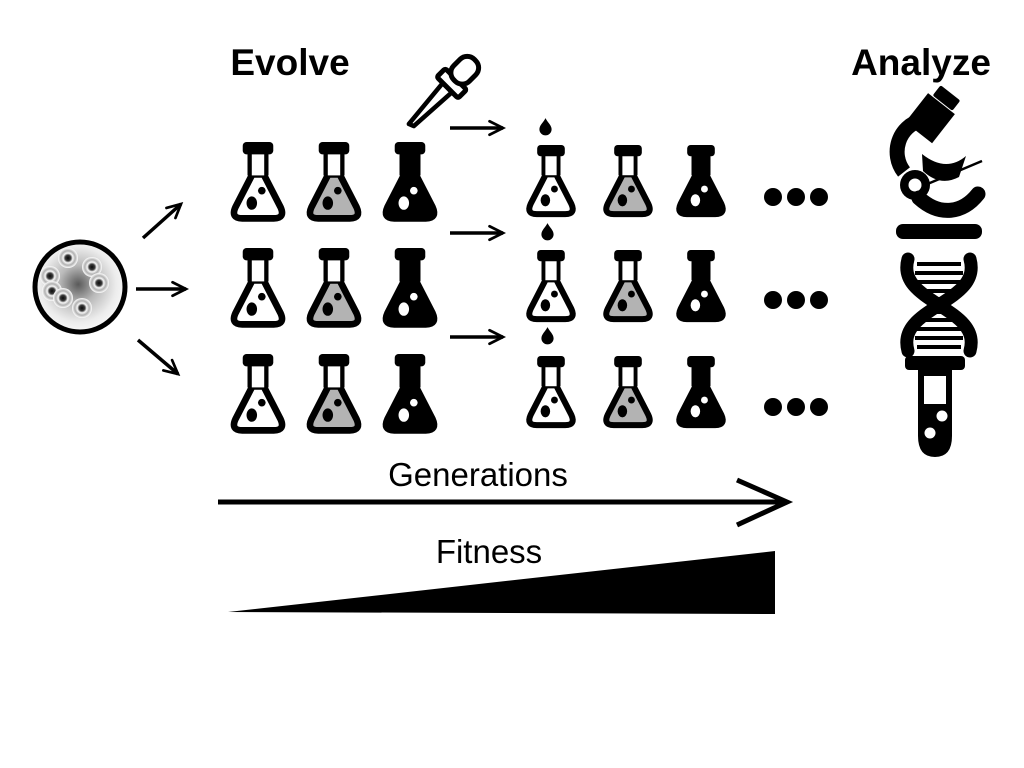  What do you see at coordinates (157, 356) in the screenshot?
I see `divergence-arrow-bottom` at bounding box center [157, 356].